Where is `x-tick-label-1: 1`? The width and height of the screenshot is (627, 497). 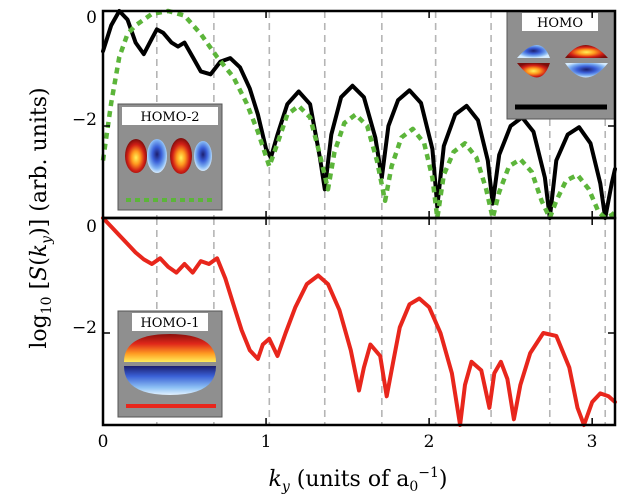
x-tick-label-1: 1 is located at coordinates (266, 442).